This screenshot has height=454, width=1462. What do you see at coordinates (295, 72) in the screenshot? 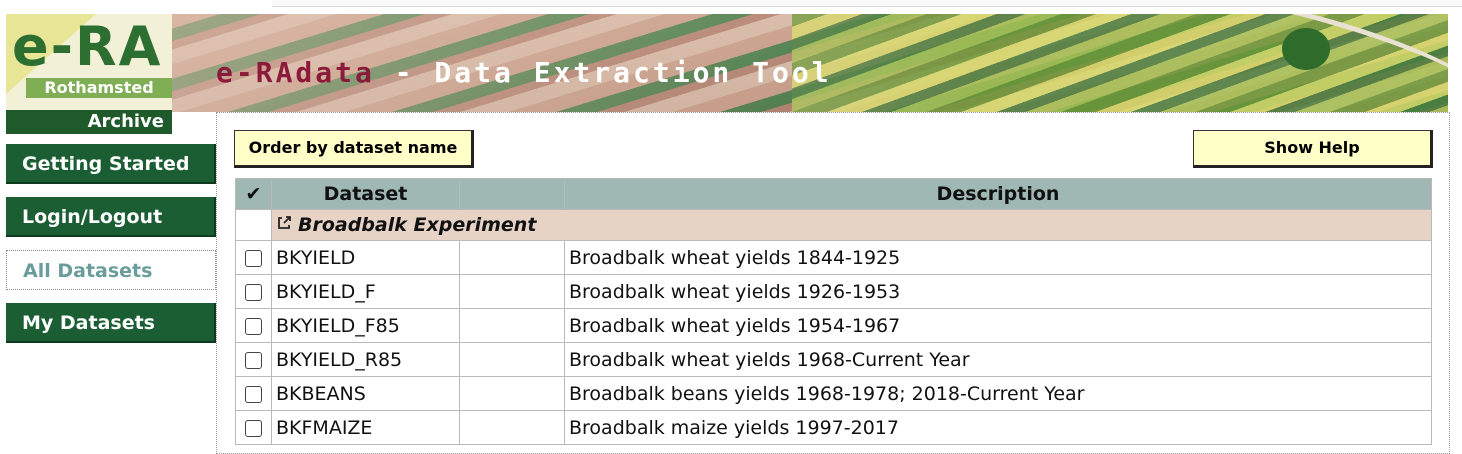
I see `title-brand: e-RAdata` at bounding box center [295, 72].